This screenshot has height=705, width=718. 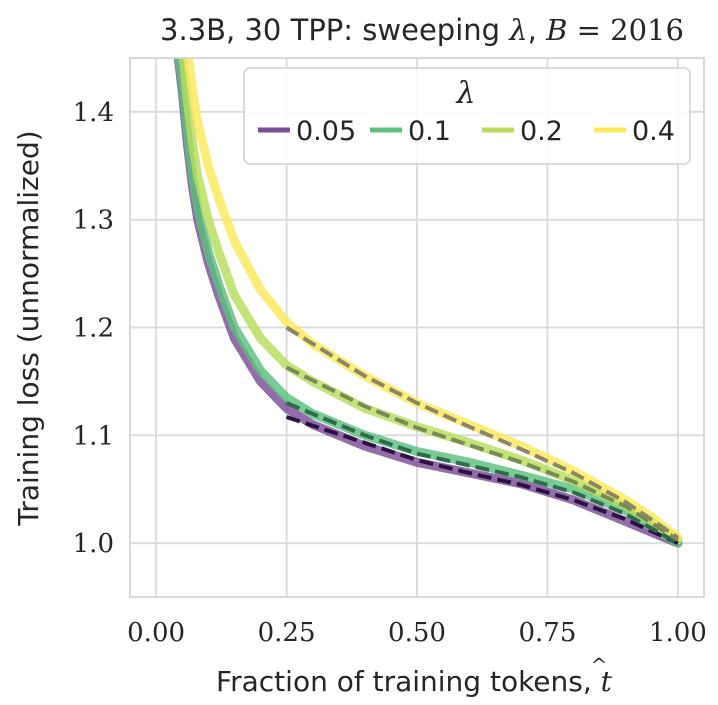 I want to click on x-tick-label: 0.25, so click(x=287, y=633).